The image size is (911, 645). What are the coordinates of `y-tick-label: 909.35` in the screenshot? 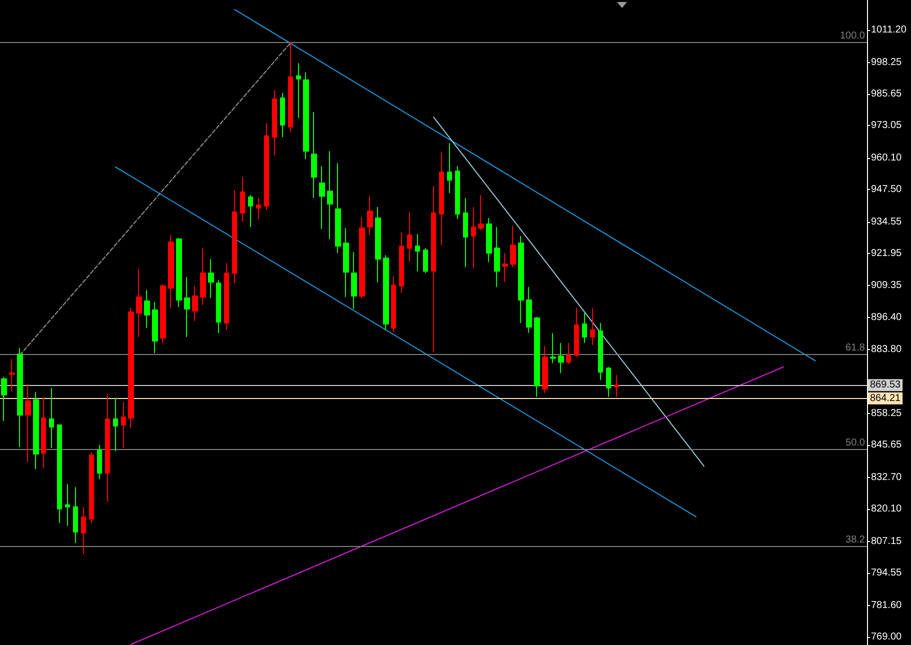 It's located at (886, 285).